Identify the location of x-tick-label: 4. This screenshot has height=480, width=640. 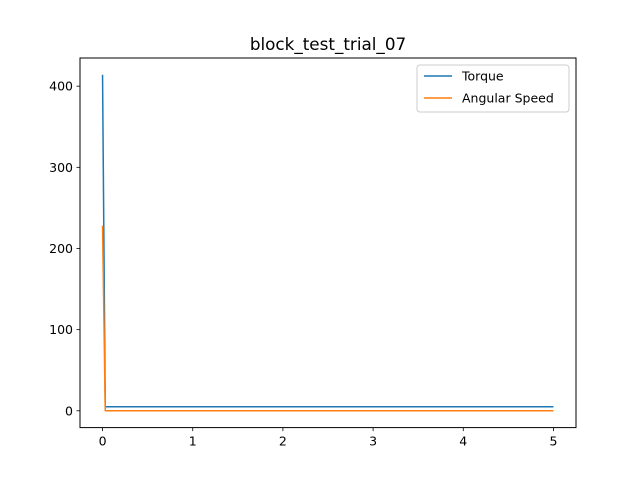
(463, 441).